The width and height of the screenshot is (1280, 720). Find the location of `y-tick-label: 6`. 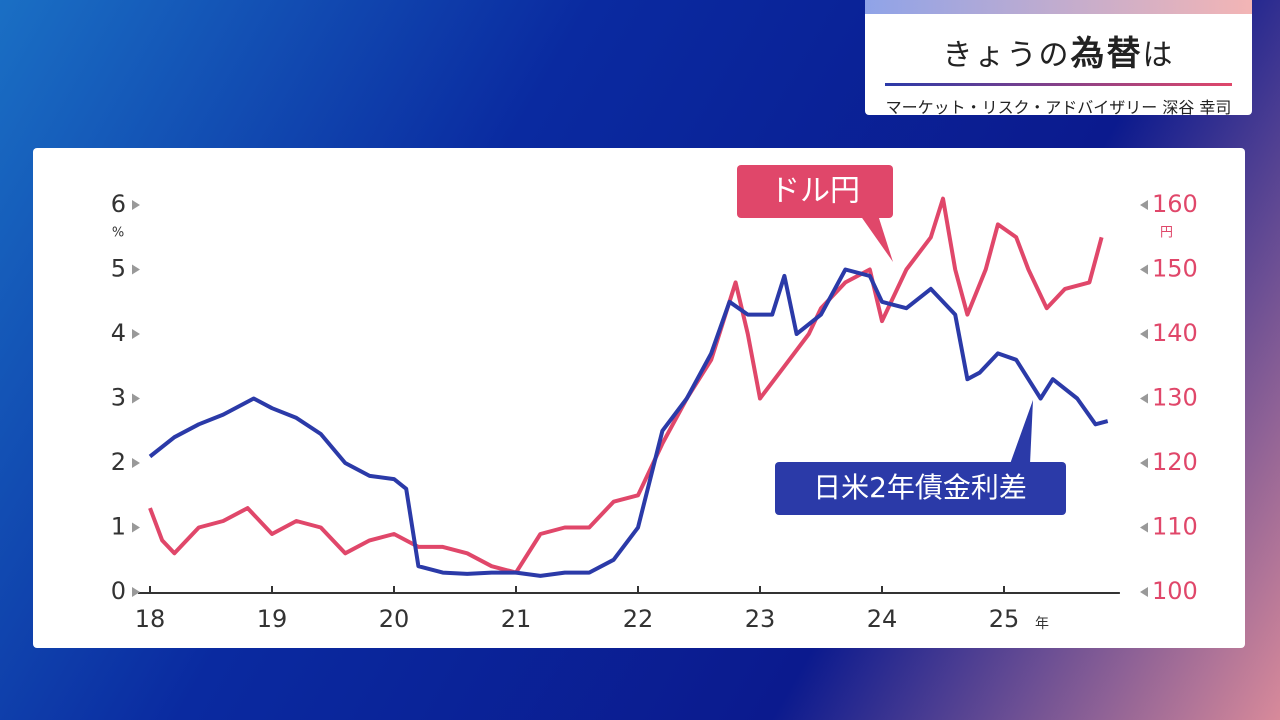

y-tick-label: 6 is located at coordinates (118, 204).